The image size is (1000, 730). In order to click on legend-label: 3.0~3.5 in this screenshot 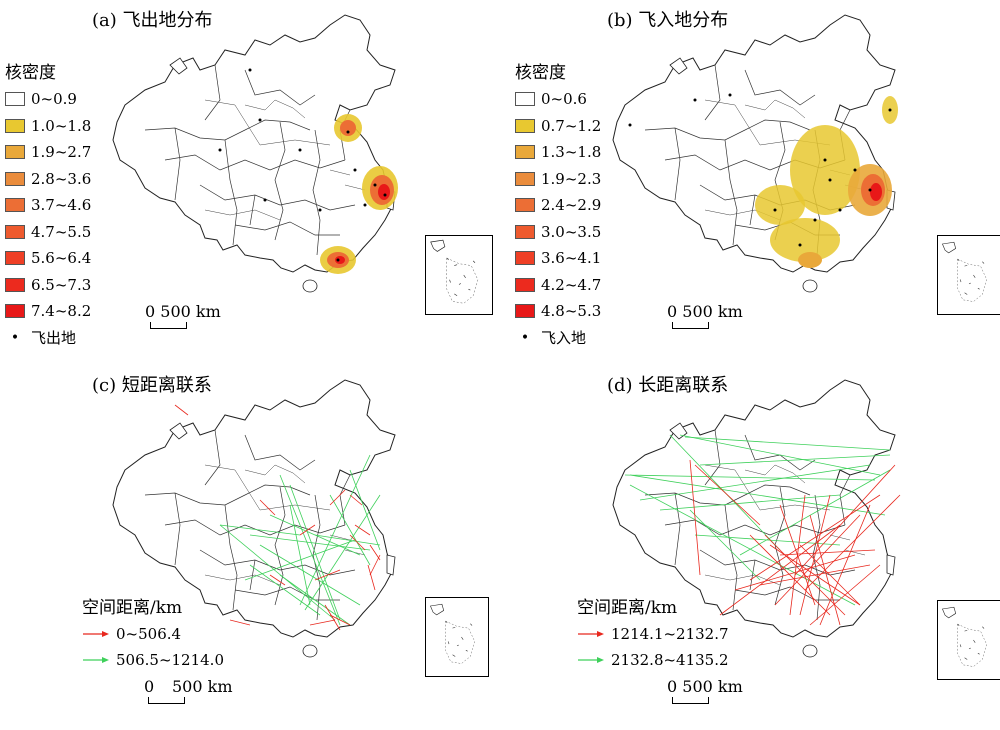, I will do `click(571, 231)`.